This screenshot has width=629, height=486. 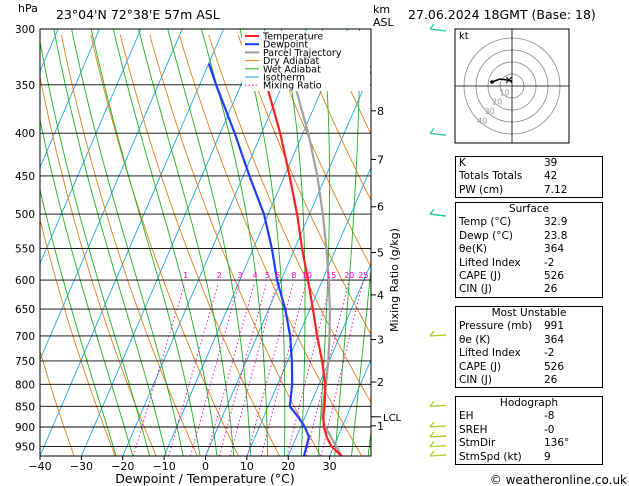 I want to click on index-label: Totals Totals, so click(x=491, y=176).